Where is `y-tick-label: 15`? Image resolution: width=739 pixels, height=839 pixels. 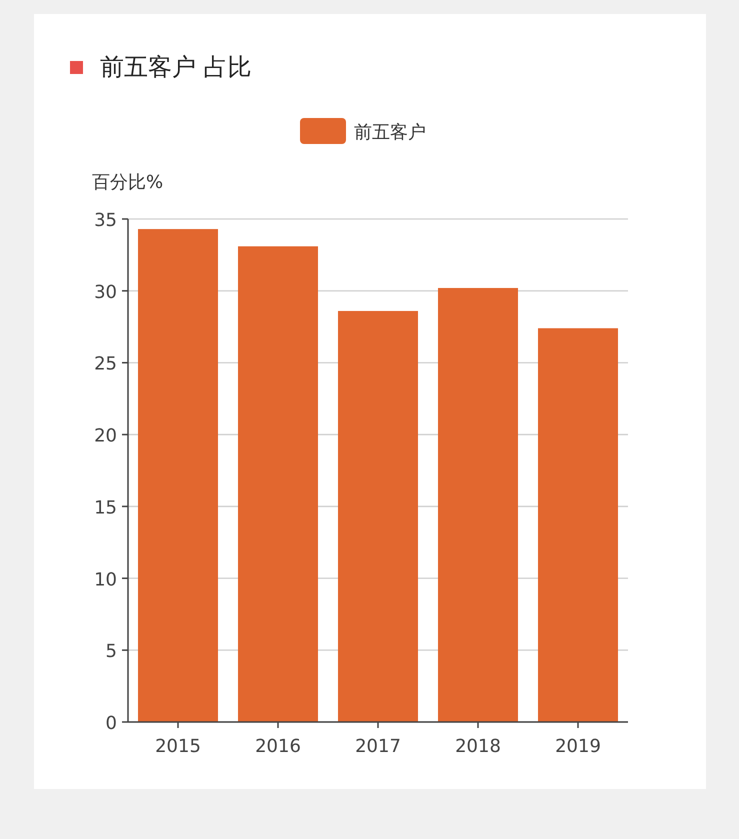 y-tick-label: 15 is located at coordinates (105, 507).